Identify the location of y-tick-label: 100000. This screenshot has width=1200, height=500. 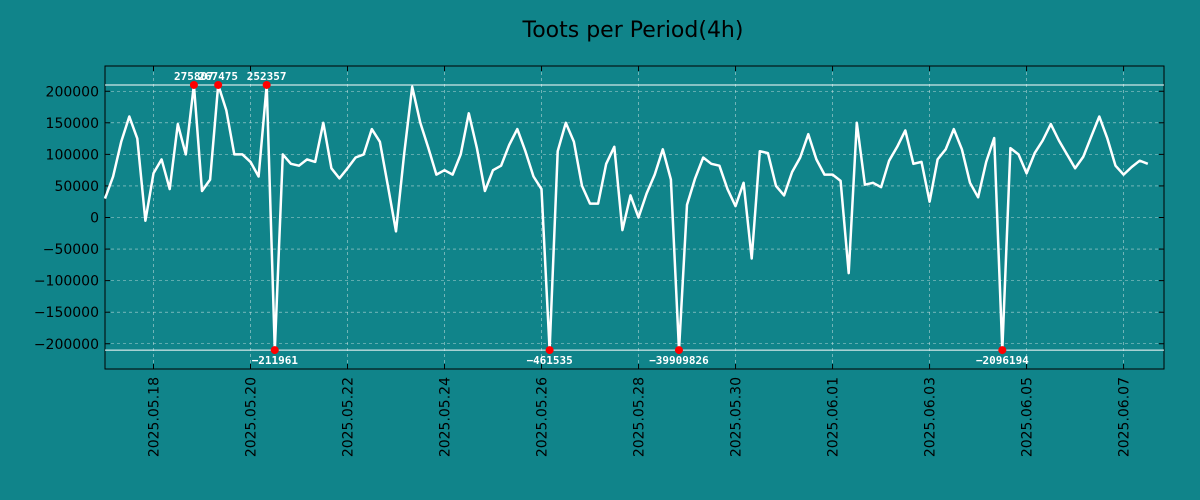
(72, 155).